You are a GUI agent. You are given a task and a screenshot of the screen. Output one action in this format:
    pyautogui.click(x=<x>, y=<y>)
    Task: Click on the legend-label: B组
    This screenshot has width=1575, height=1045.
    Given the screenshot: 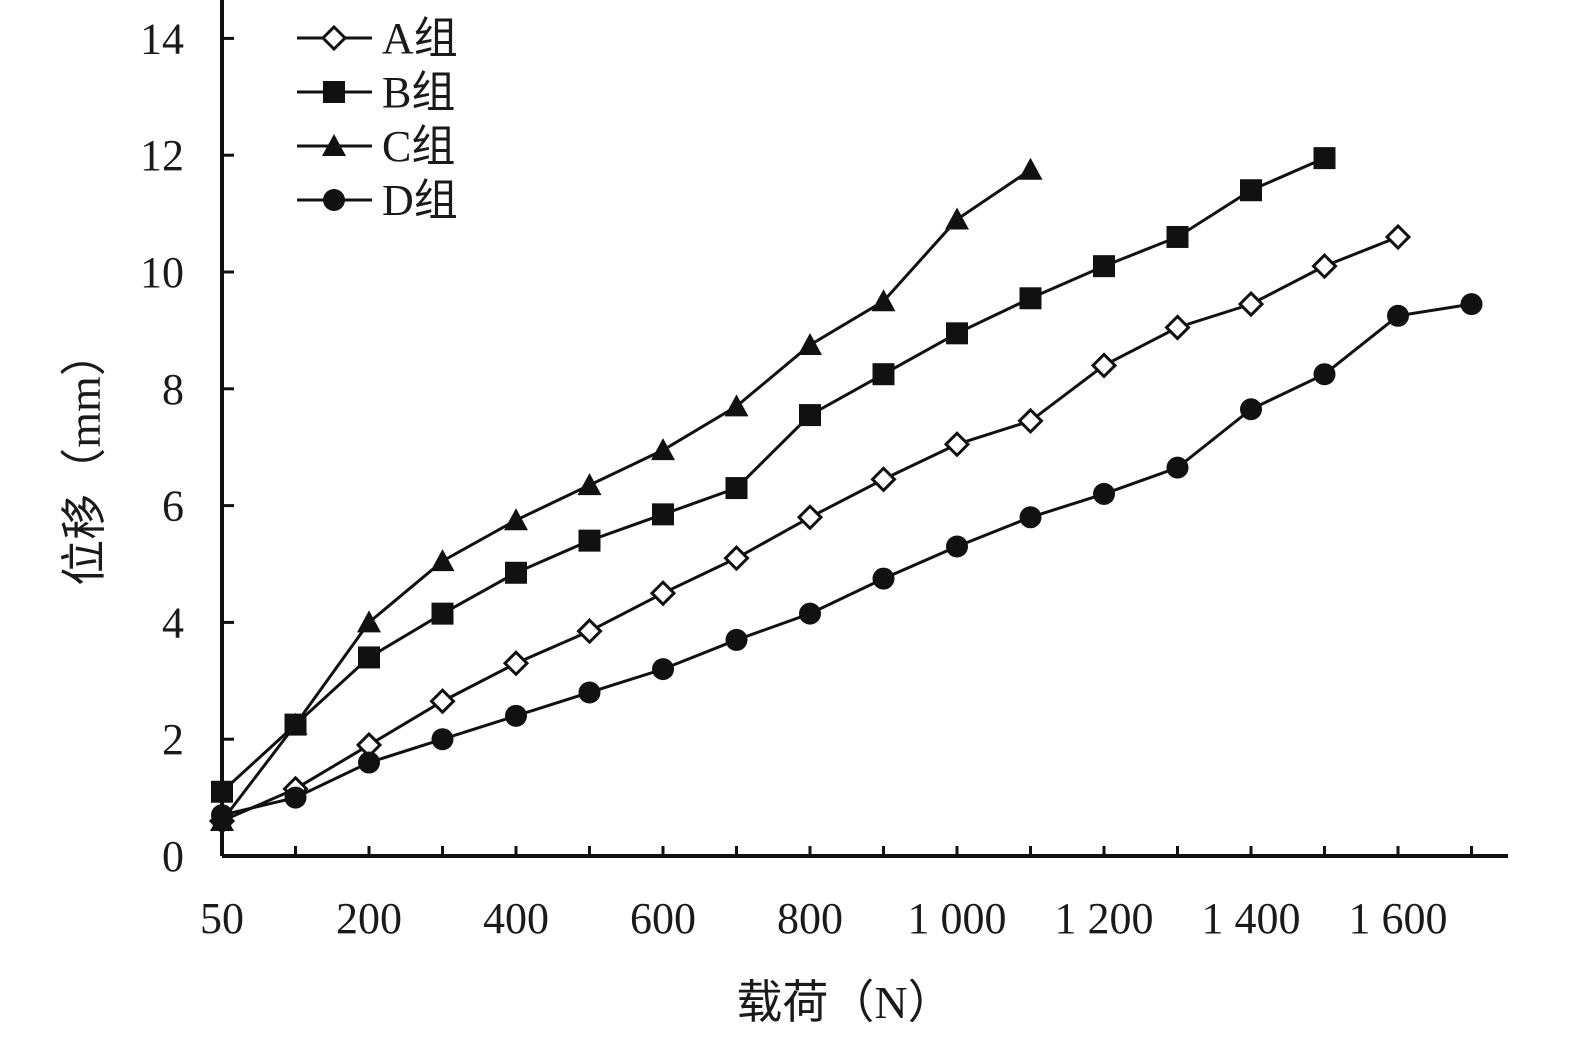 What is the action you would take?
    pyautogui.click(x=418, y=92)
    